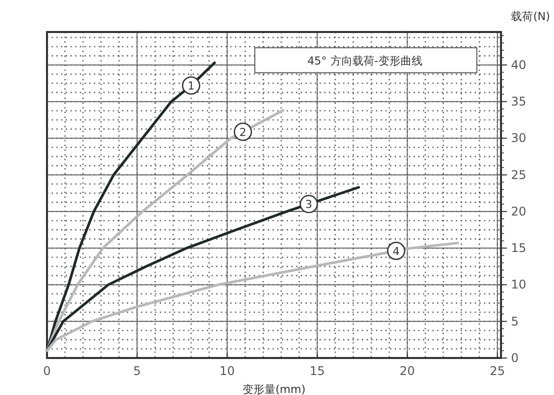 The width and height of the screenshot is (554, 395). What do you see at coordinates (396, 251) in the screenshot?
I see `series-label: 4` at bounding box center [396, 251].